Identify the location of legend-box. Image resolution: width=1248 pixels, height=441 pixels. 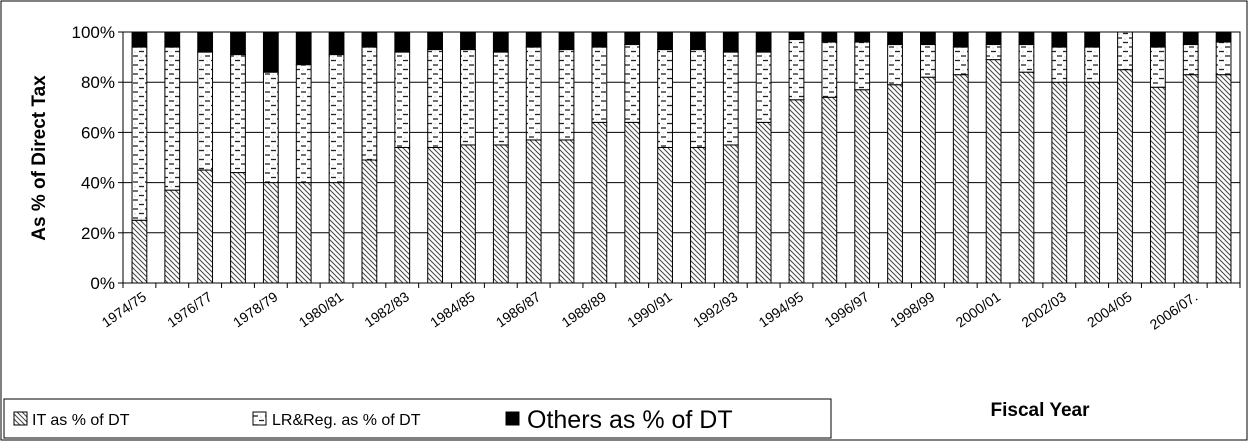
(417, 418).